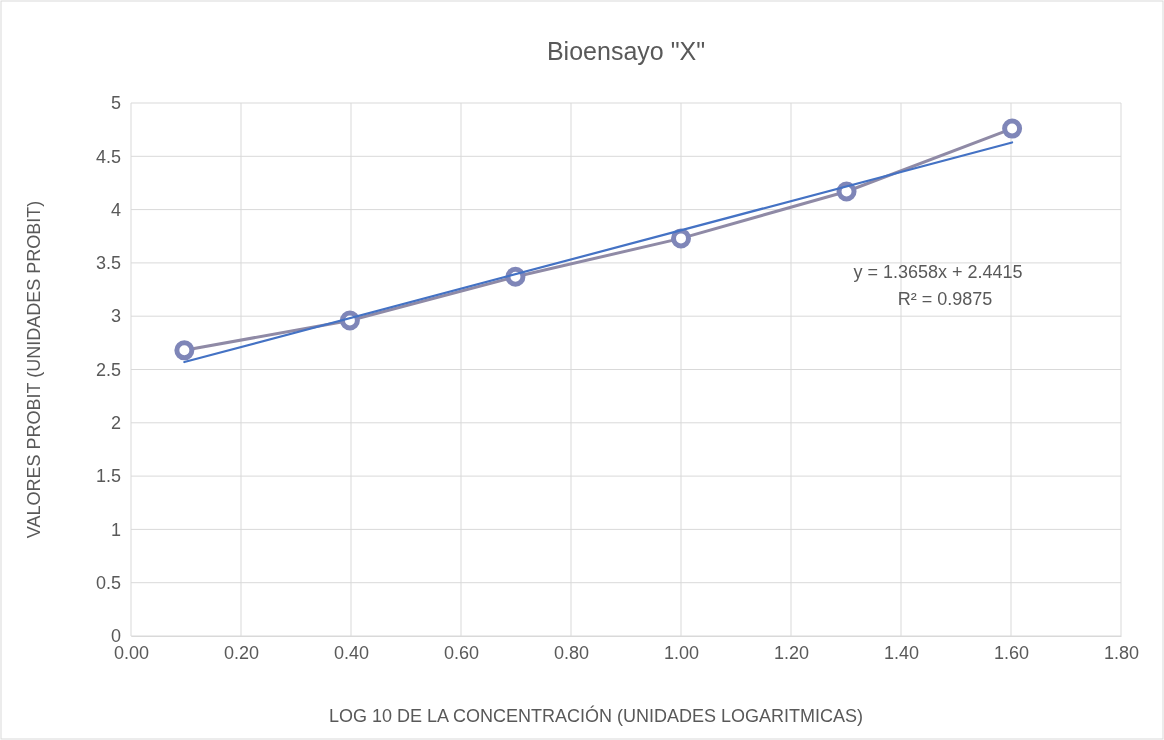 The image size is (1164, 740). I want to click on annotation: R² = 0.9875, so click(945, 299).